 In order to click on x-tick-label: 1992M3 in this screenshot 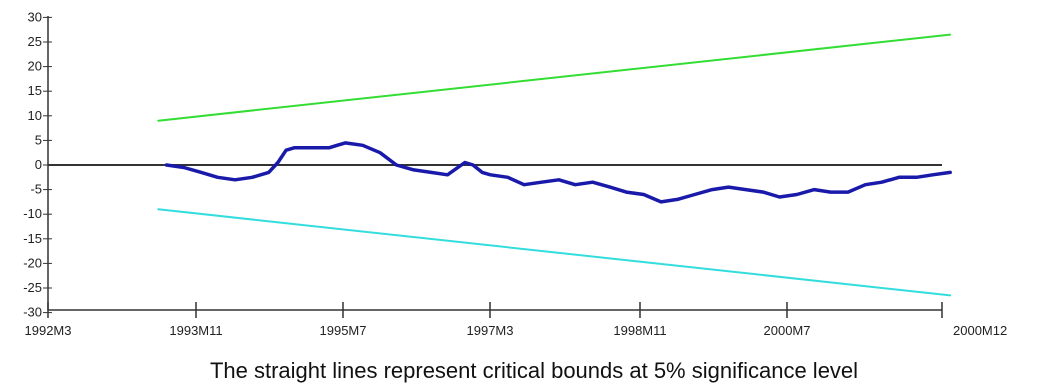, I will do `click(48, 330)`.